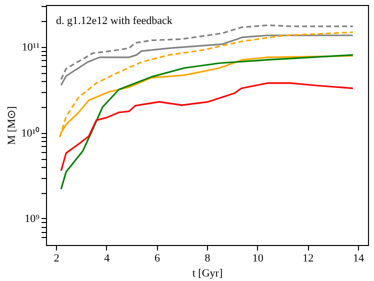 The height and width of the screenshot is (281, 374). Describe the element at coordinates (258, 258) in the screenshot. I see `x-tick-label: 10` at that location.